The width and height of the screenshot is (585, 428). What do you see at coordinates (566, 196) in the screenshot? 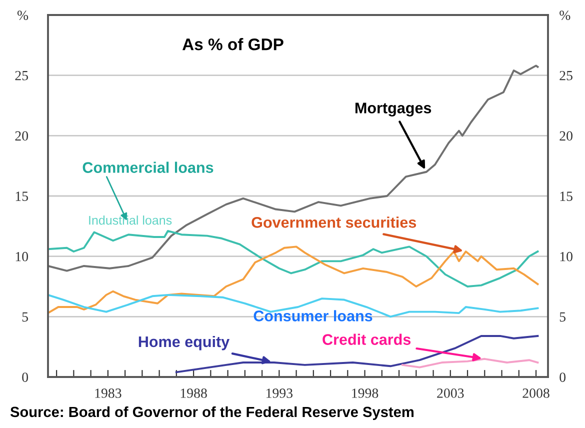
I see `y2-tick-label: 15` at bounding box center [566, 196].